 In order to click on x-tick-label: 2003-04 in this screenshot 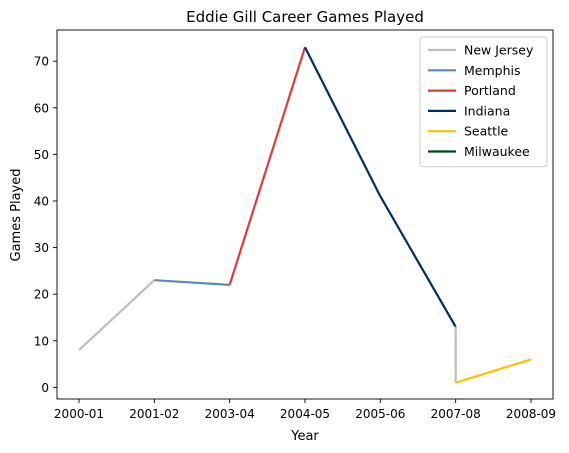, I will do `click(230, 414)`.